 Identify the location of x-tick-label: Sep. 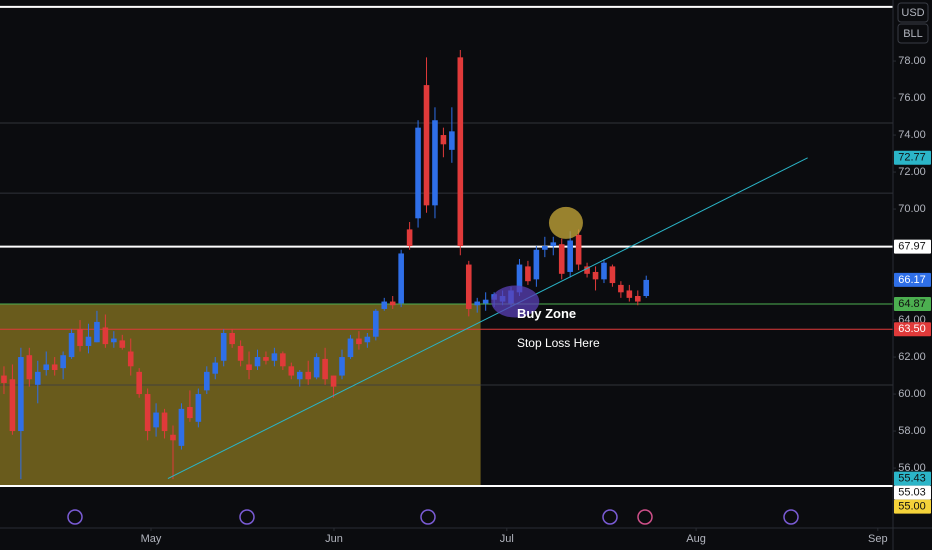
(878, 539).